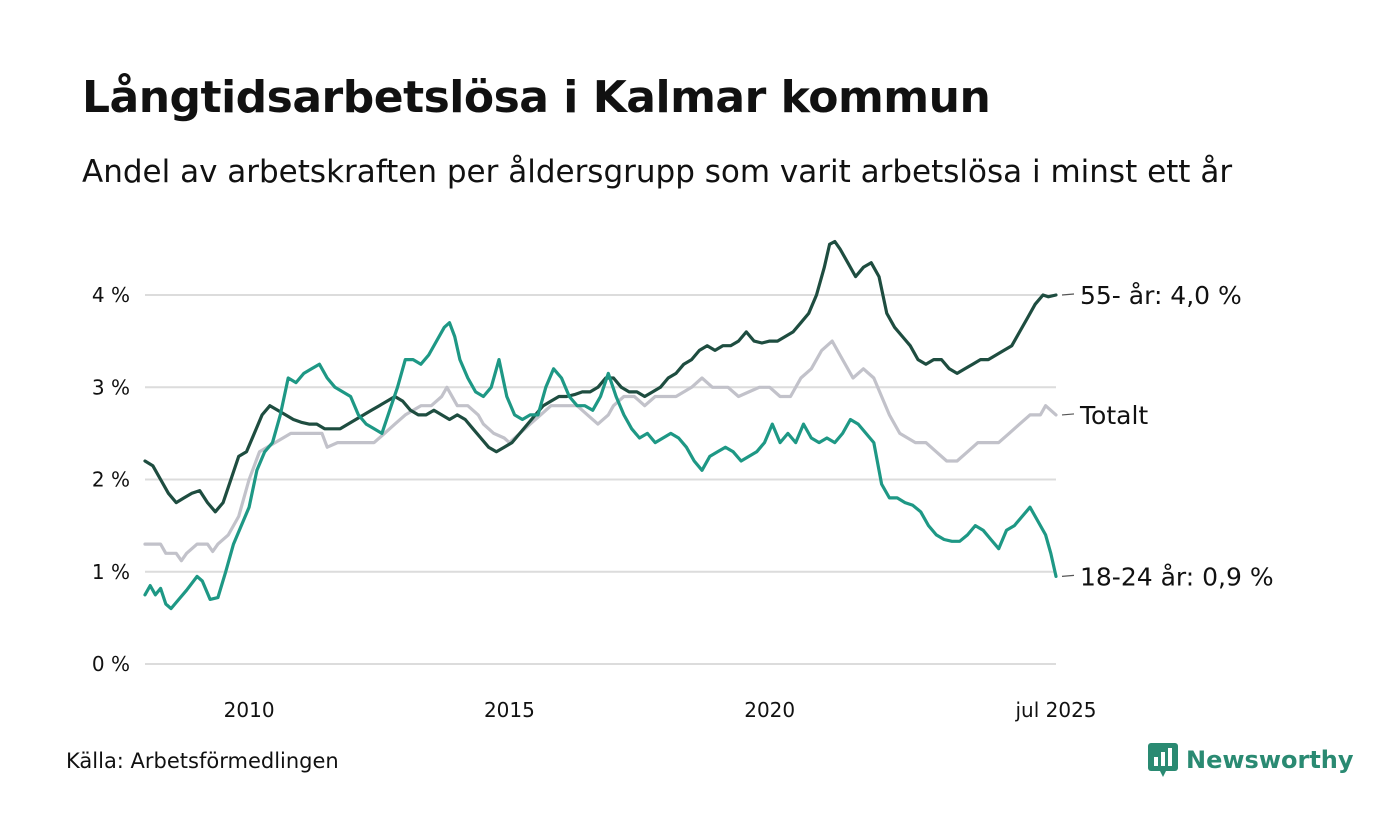  Describe the element at coordinates (202, 761) in the screenshot. I see `source-note: Källa: Arbetsförmedlingen` at that location.